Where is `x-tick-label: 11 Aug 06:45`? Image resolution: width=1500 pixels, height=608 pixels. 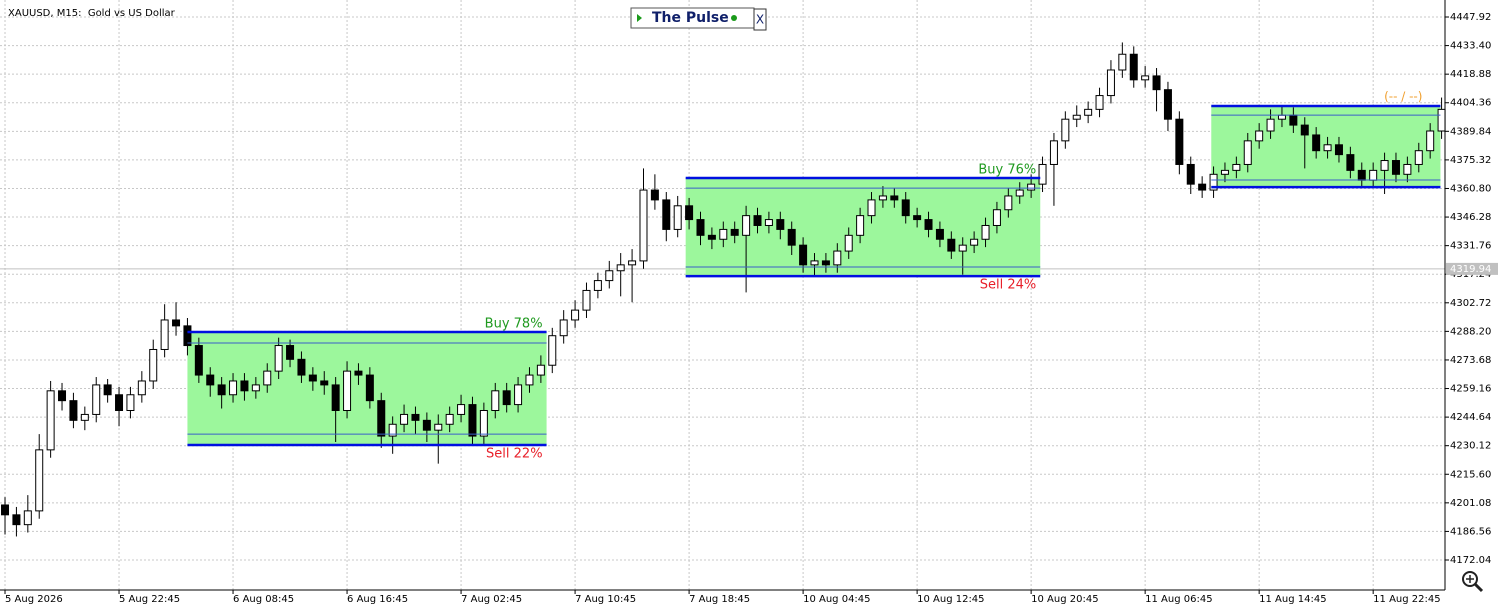 x-tick-label: 11 Aug 06:45 is located at coordinates (1178, 599).